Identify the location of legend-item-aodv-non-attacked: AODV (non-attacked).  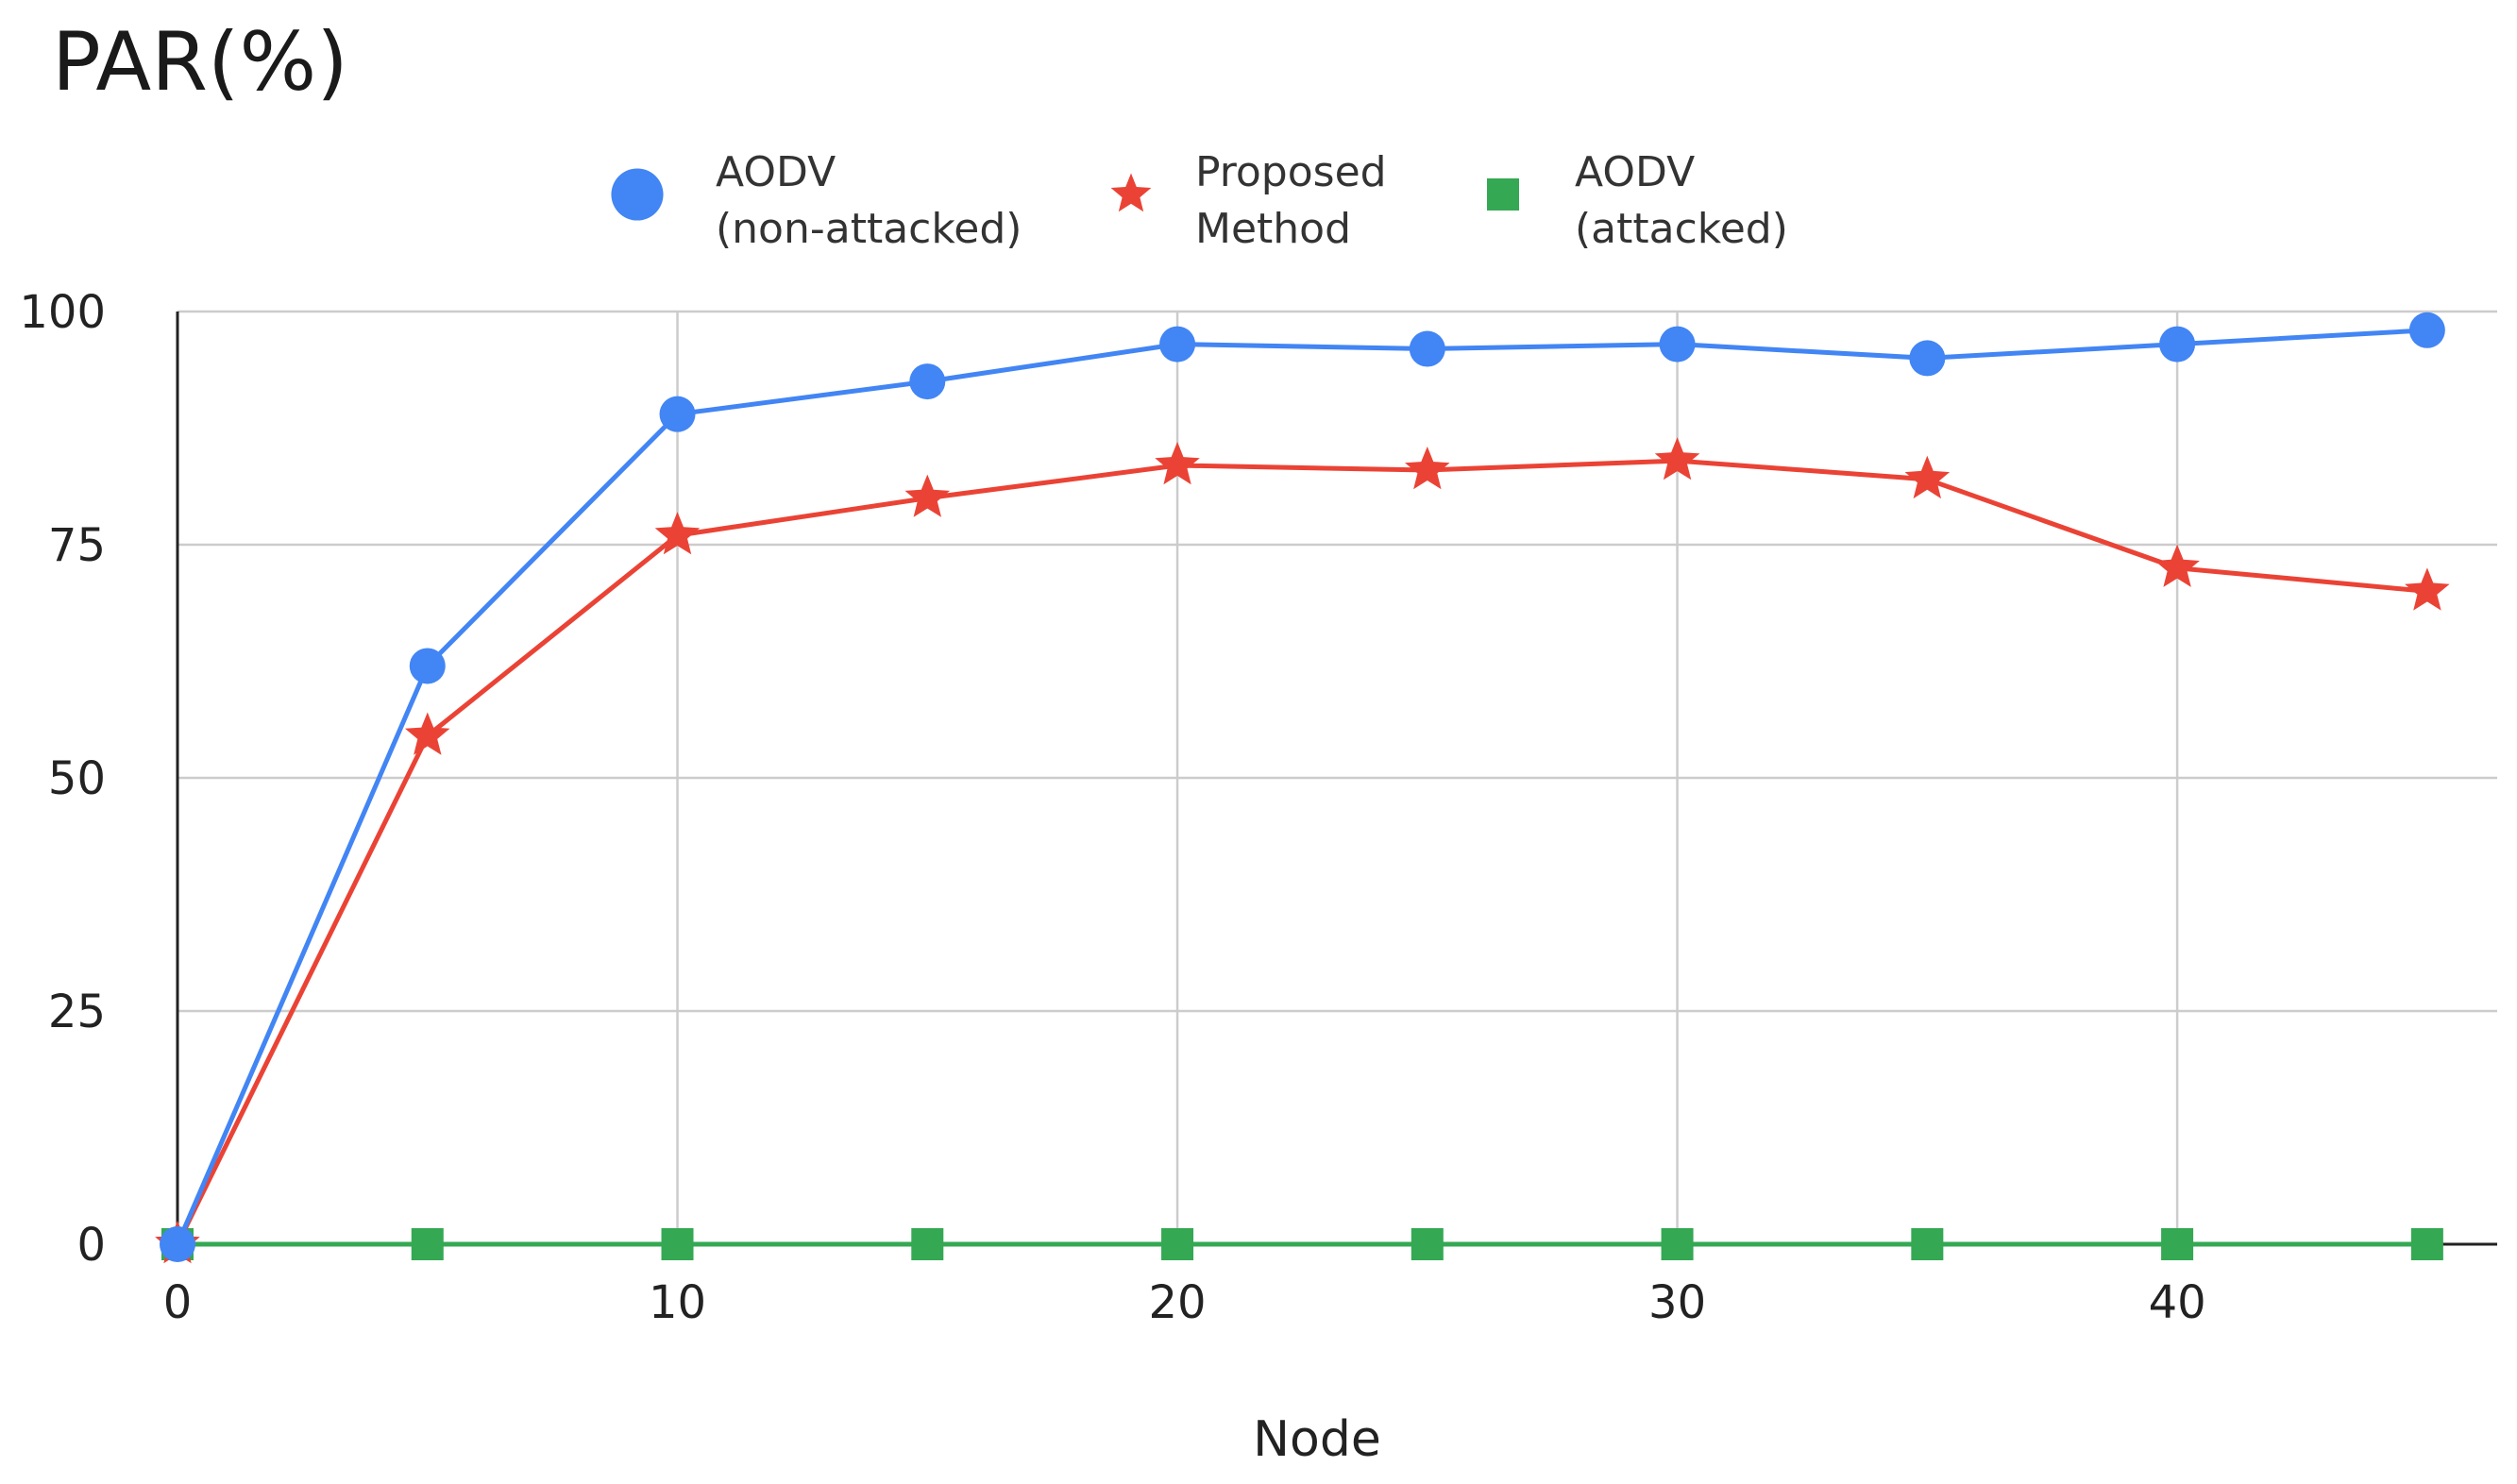
(816, 200).